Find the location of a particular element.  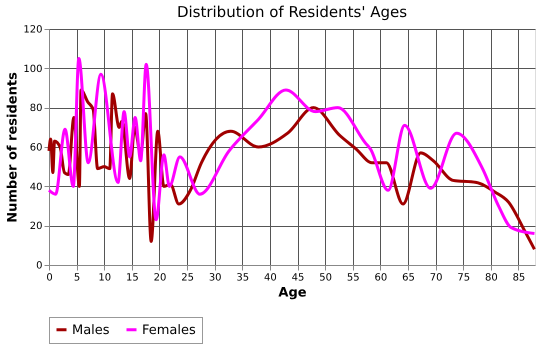

y-tick-label: 60 is located at coordinates (36, 148).